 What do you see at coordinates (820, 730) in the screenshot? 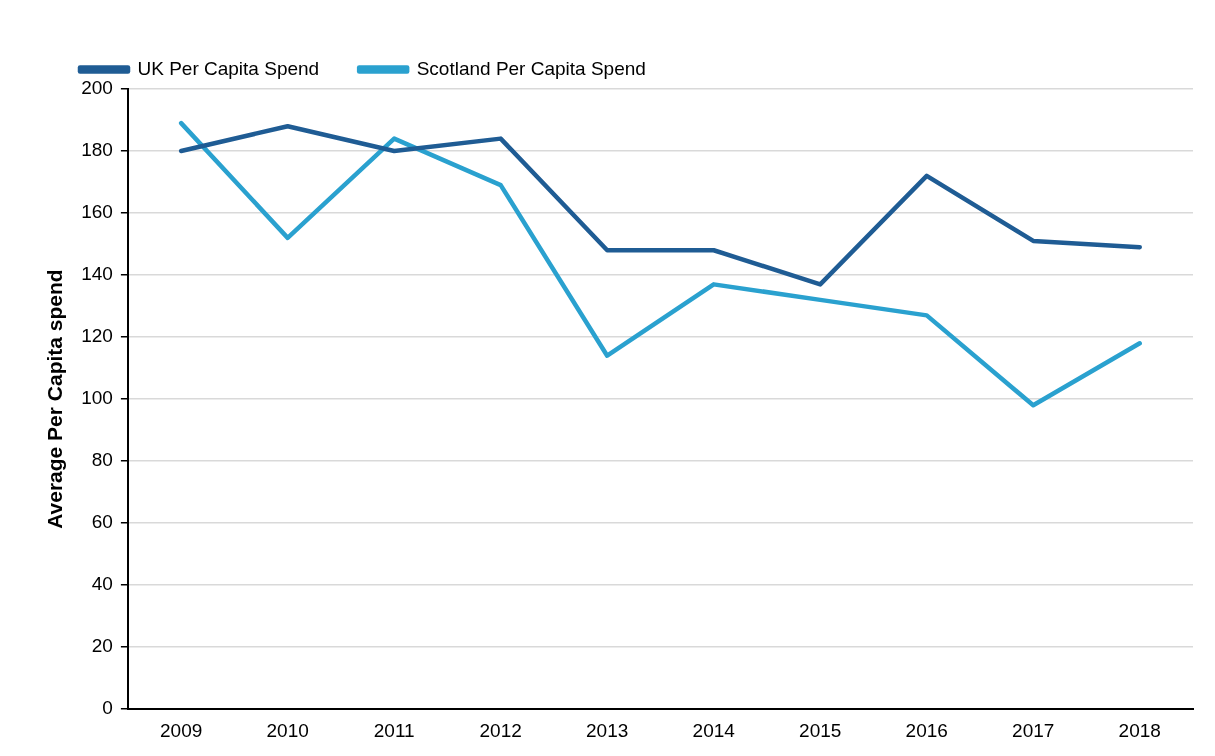
I see `x-tick-label: 2015` at bounding box center [820, 730].